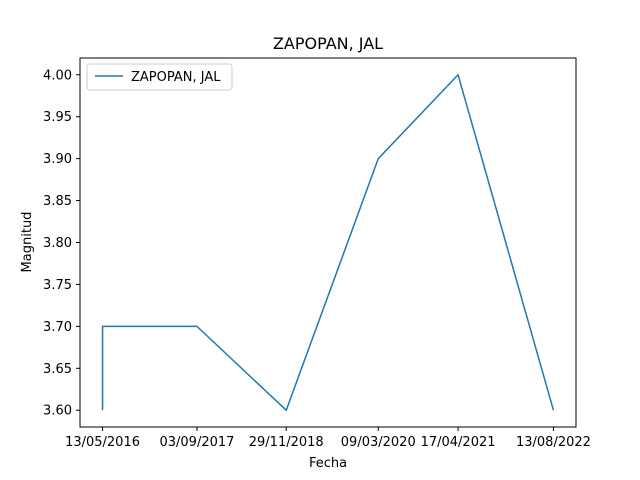 The image size is (640, 480). Describe the element at coordinates (553, 442) in the screenshot. I see `x-tick-label: 13/08/2022` at that location.